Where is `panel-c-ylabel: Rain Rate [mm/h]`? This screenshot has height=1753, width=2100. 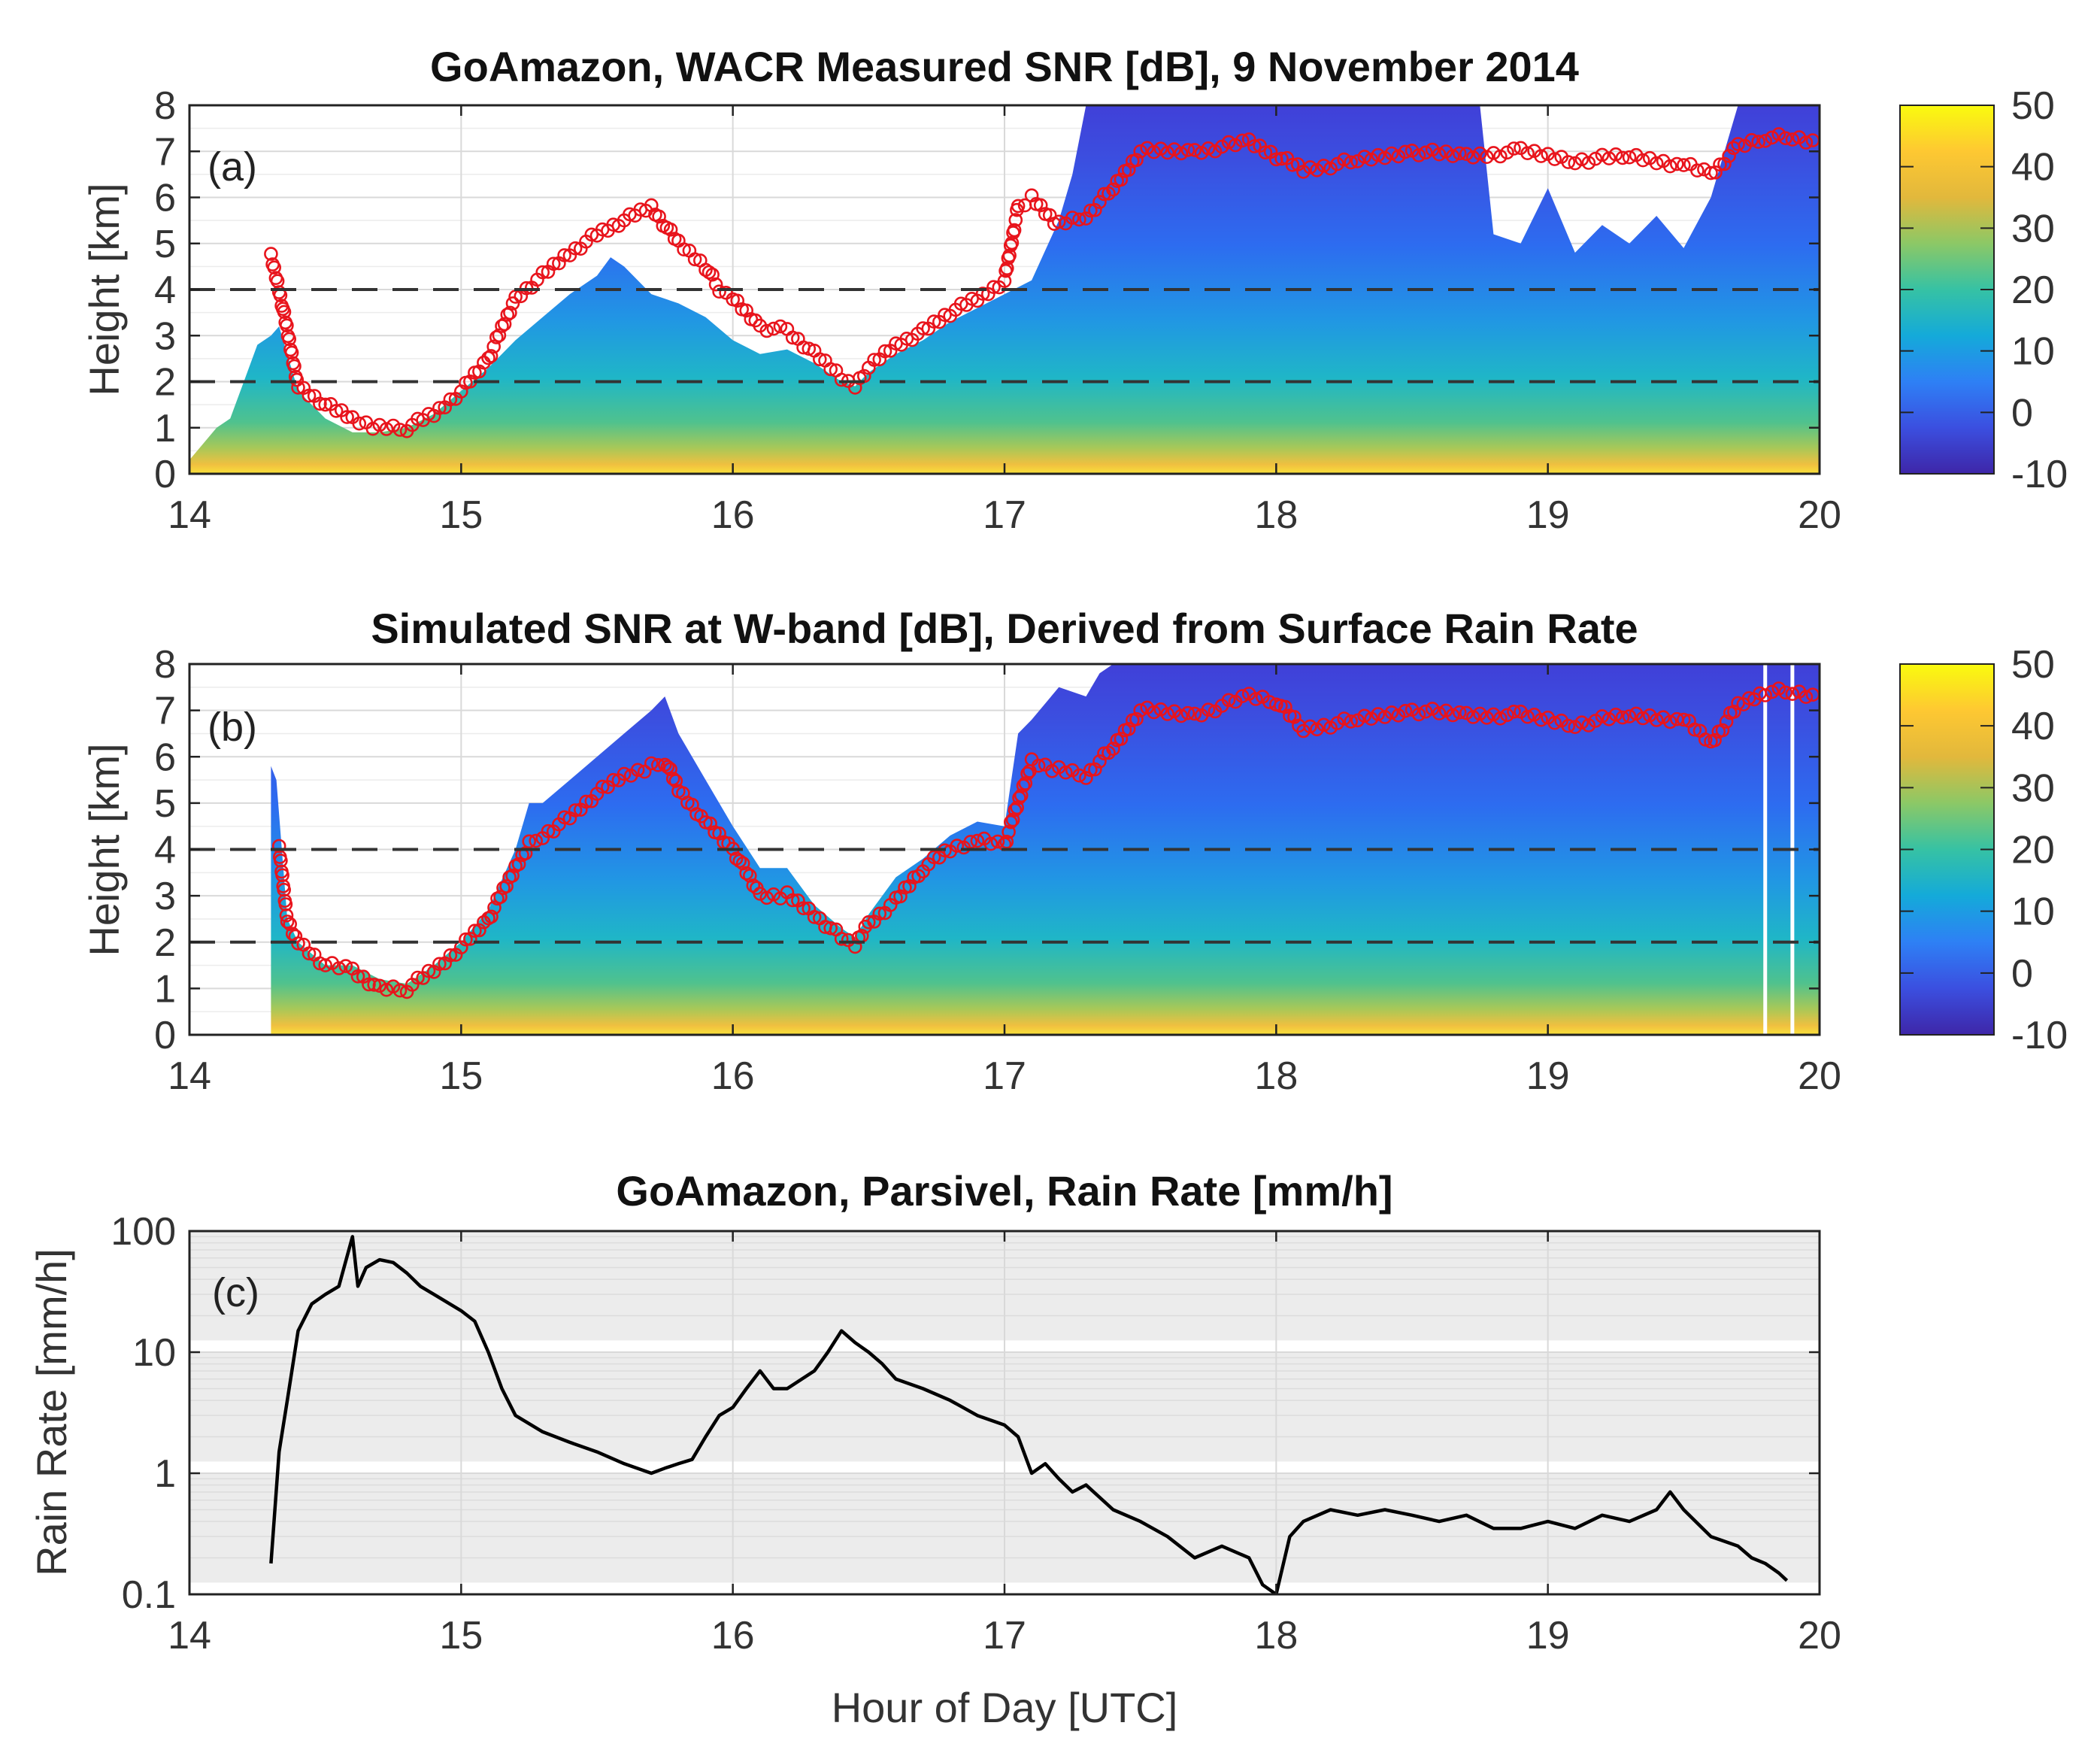 panel-c-ylabel: Rain Rate [mm/h] is located at coordinates (51, 1412).